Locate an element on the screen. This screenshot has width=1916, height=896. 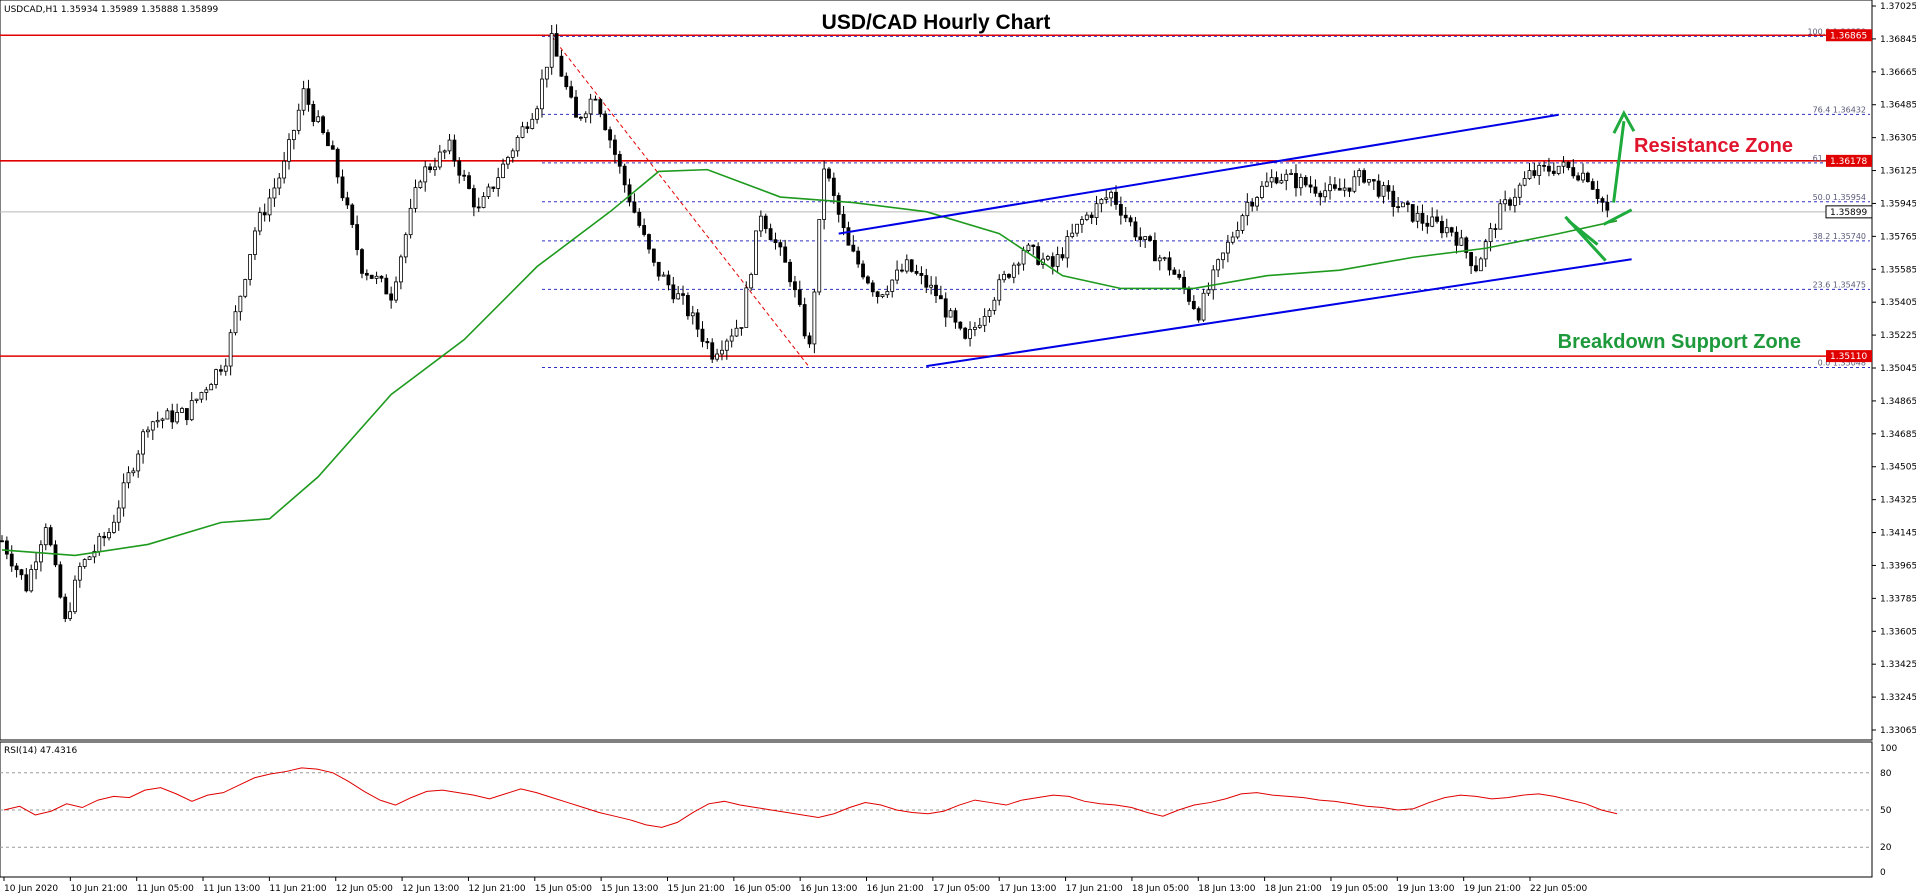
x-tick-label: 18 Jun 13:00 is located at coordinates (1226, 889).